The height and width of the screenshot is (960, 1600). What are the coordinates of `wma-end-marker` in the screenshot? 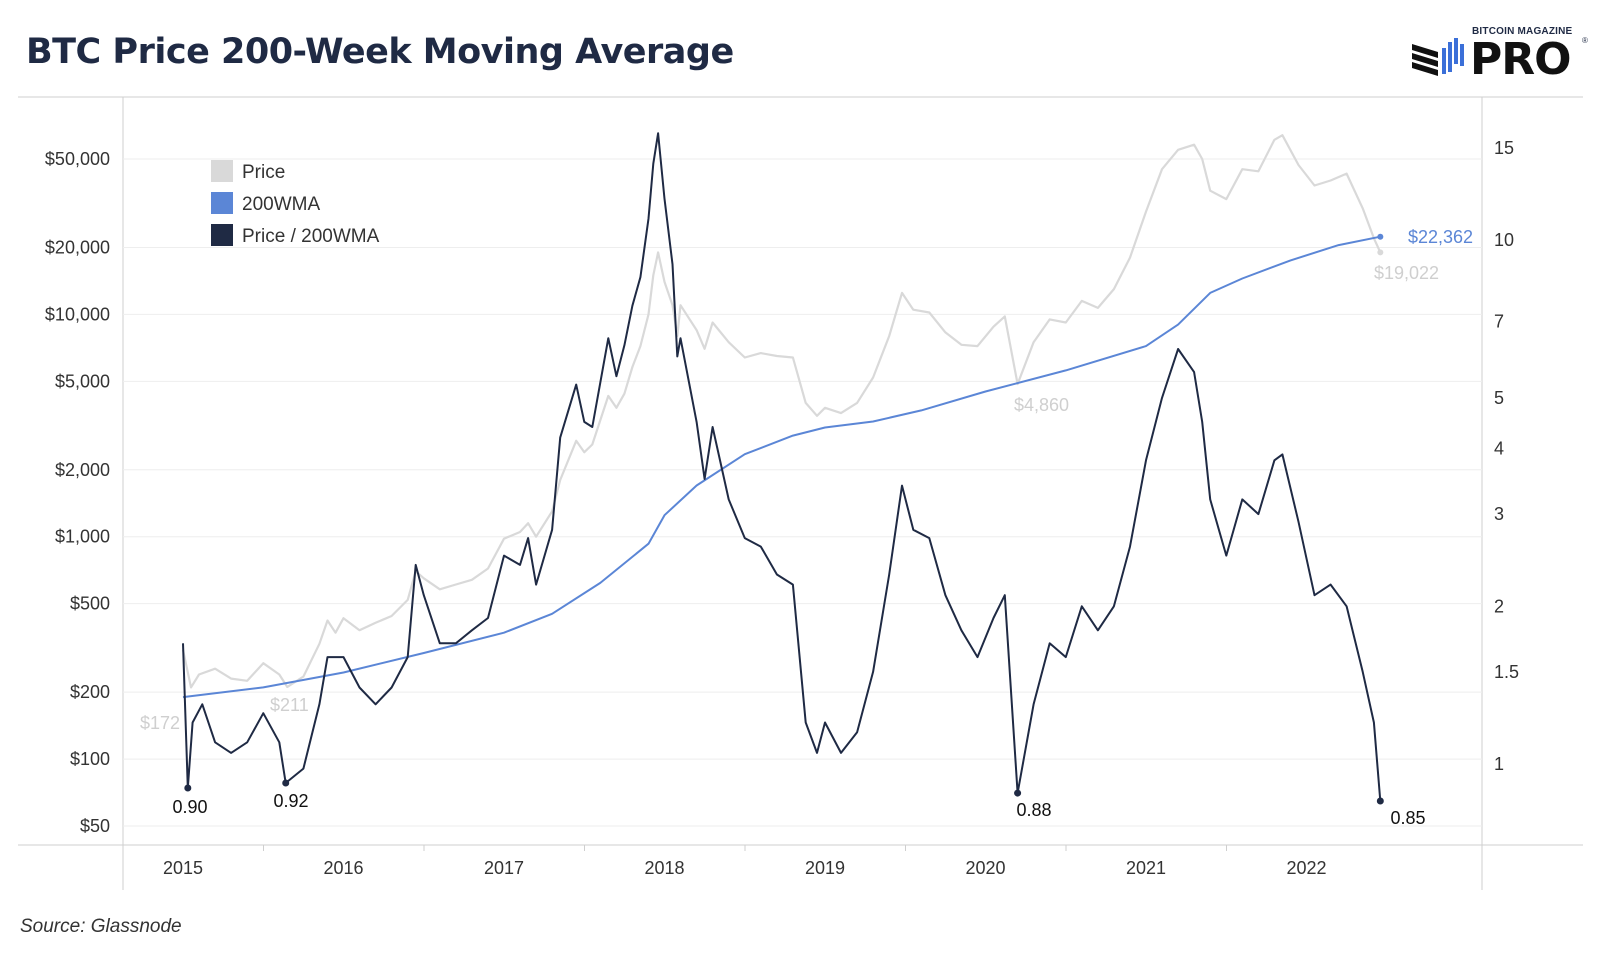 It's located at (1380, 236).